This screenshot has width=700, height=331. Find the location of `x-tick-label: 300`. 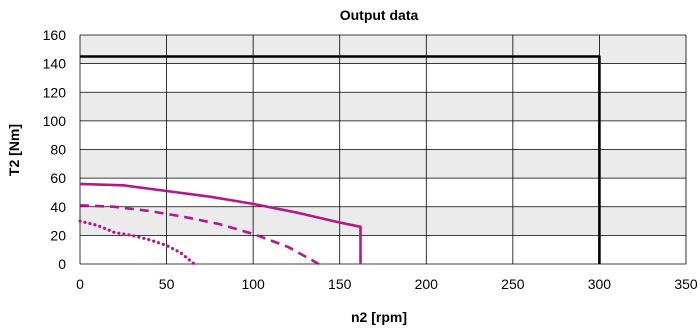

x-tick-label: 300 is located at coordinates (600, 284).